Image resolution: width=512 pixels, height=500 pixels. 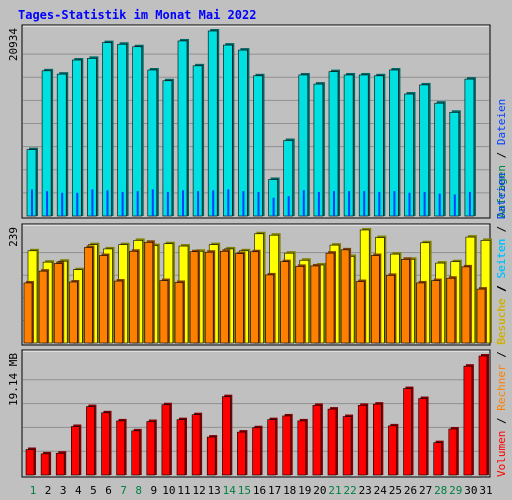 I want to click on legend-part: Rechner, so click(x=501, y=387).